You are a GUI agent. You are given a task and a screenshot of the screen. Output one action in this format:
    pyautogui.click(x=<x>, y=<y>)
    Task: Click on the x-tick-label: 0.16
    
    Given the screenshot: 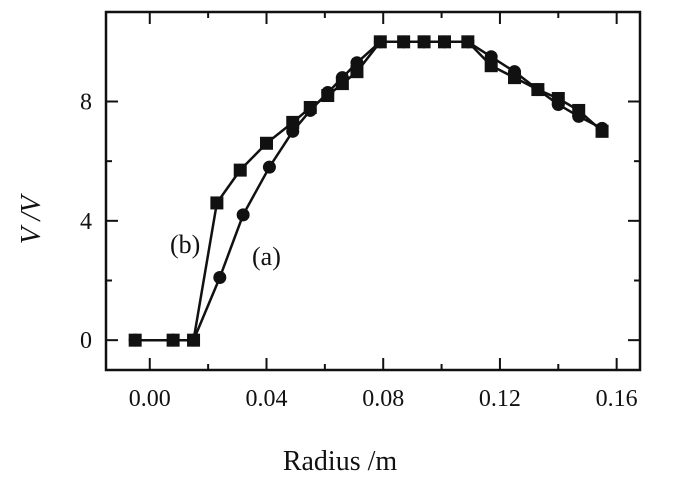 What is the action you would take?
    pyautogui.click(x=617, y=399)
    